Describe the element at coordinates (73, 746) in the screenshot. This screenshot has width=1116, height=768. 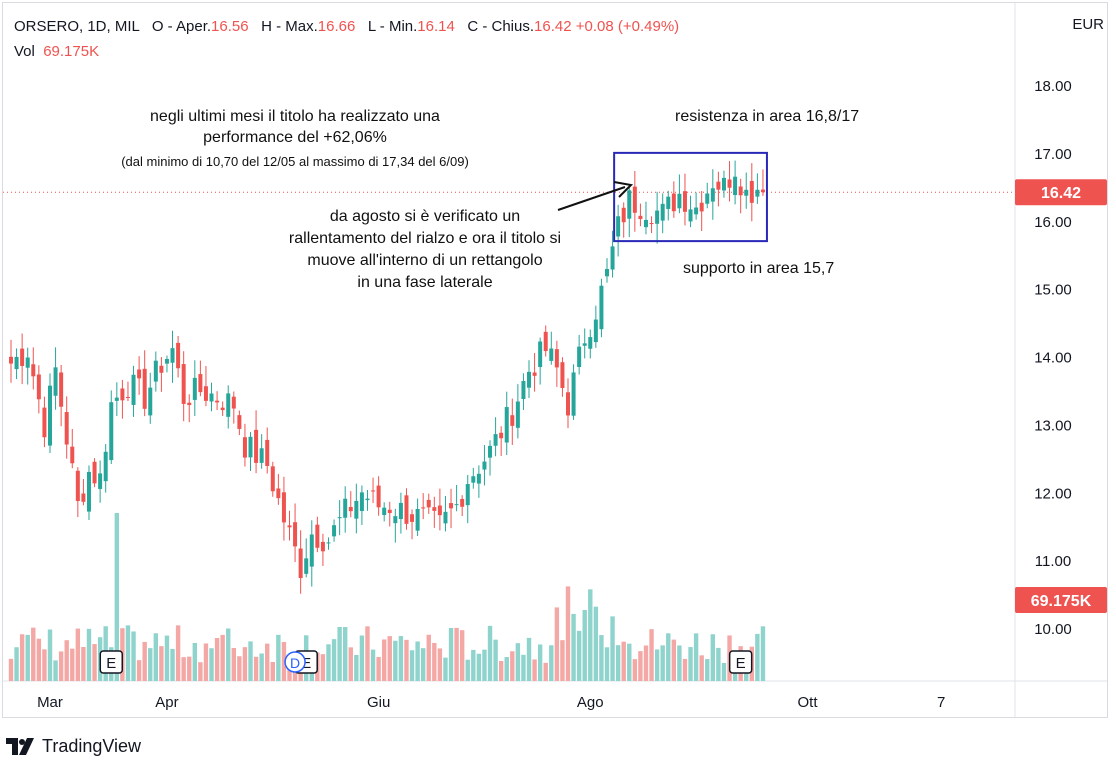
I see `tradingview-brand: TradingView` at that location.